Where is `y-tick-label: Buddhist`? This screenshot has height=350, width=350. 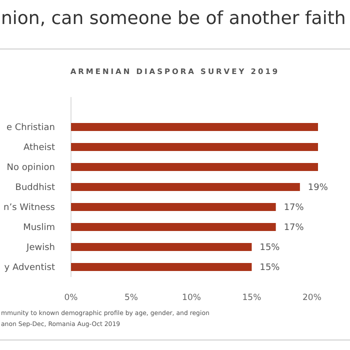 y-tick-label: Buddhist is located at coordinates (35, 188).